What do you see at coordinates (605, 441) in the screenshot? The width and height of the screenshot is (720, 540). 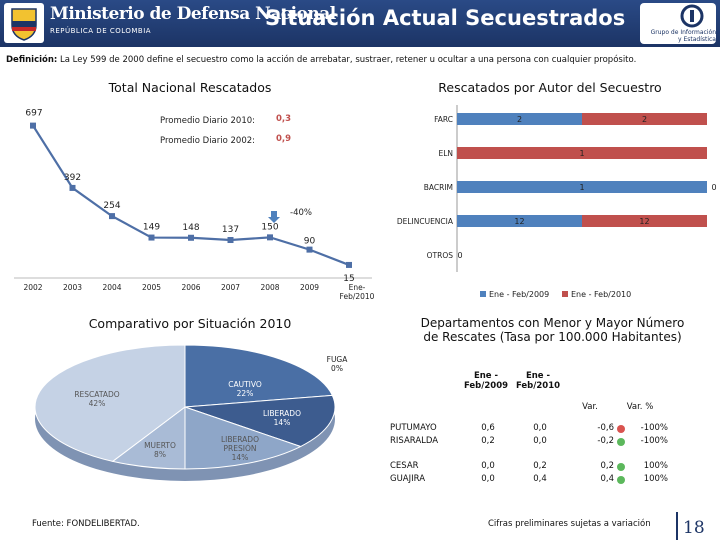 I see `table-cell-var: -0,2` at bounding box center [605, 441].